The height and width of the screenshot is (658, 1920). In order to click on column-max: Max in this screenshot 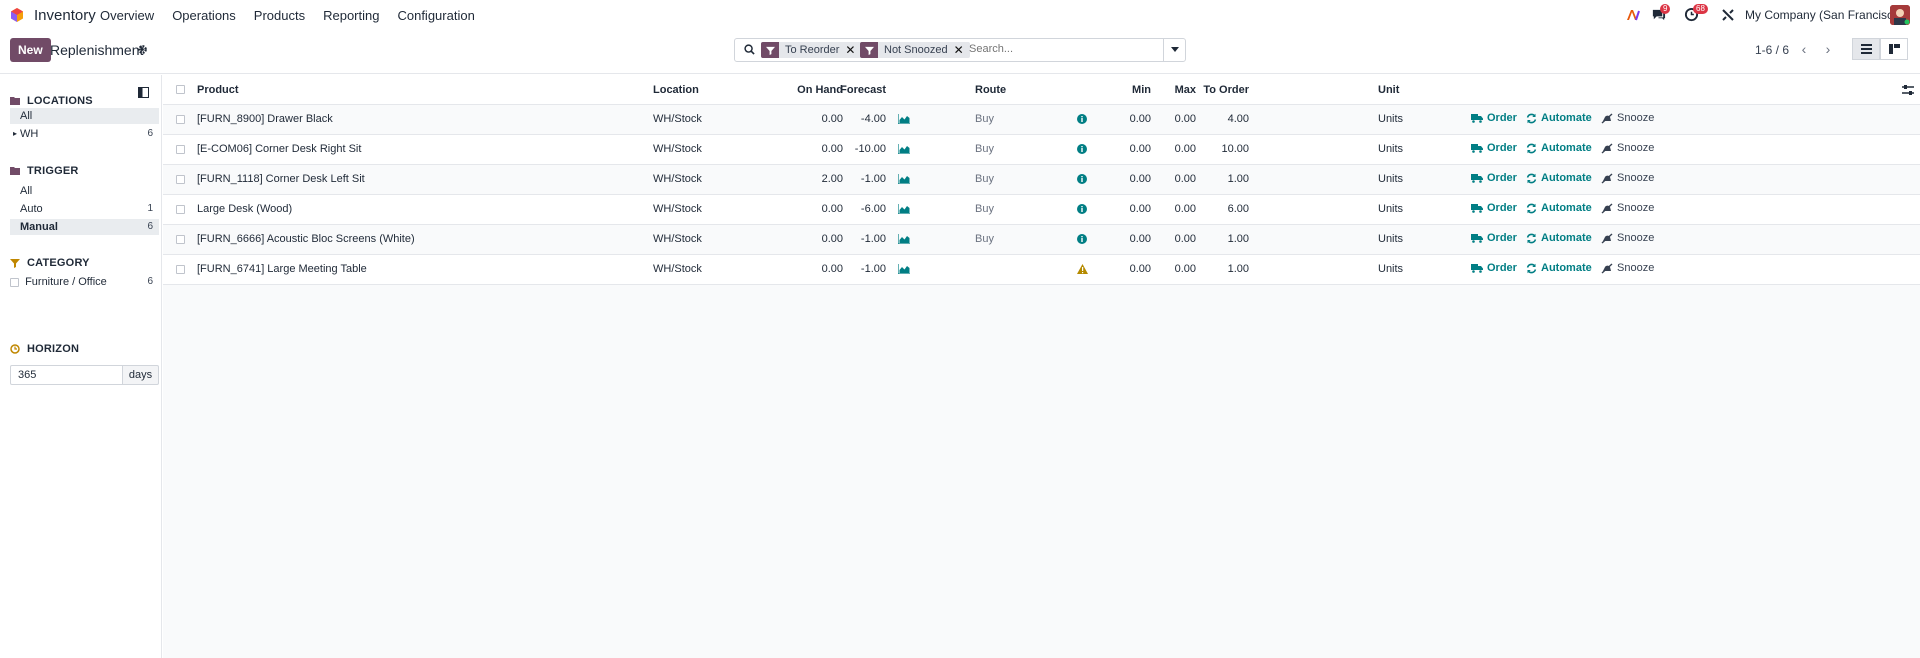, I will do `click(1185, 90)`.